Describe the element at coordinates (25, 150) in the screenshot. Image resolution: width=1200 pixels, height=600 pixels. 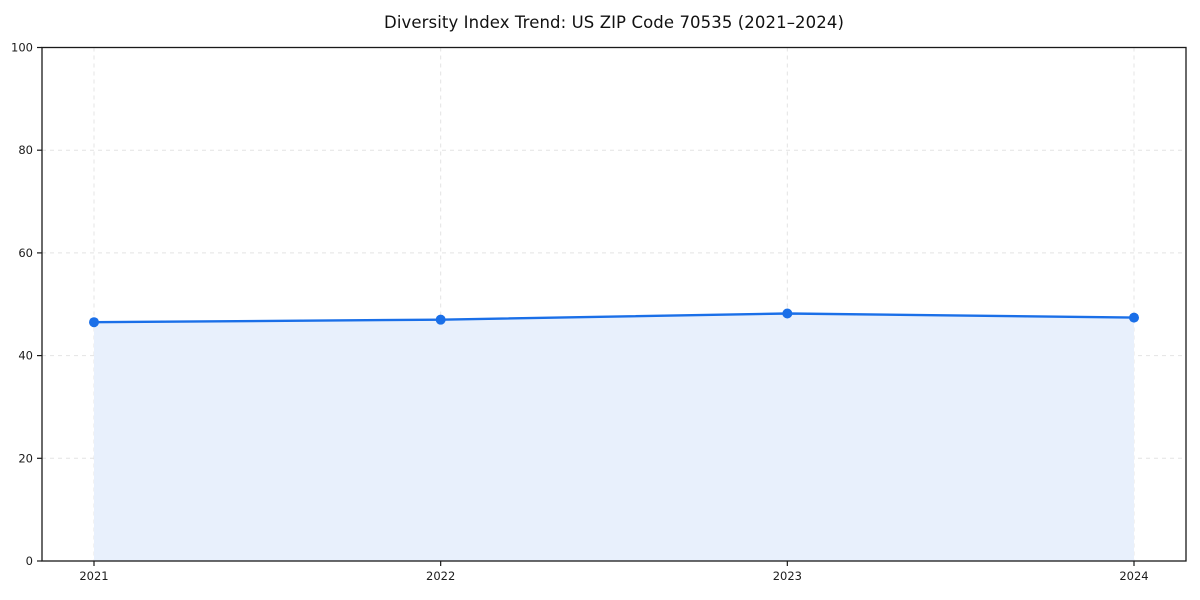
I see `y-tick-label: 80` at that location.